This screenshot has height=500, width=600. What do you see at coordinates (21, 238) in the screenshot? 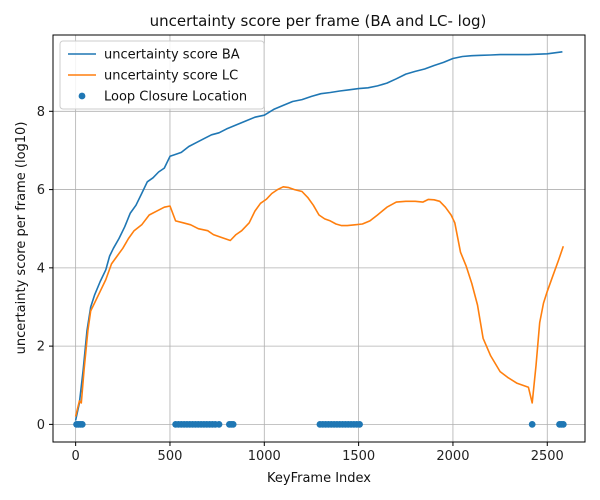
I see `y-axis-label: uncertainty score per frame (log10)` at bounding box center [21, 238].